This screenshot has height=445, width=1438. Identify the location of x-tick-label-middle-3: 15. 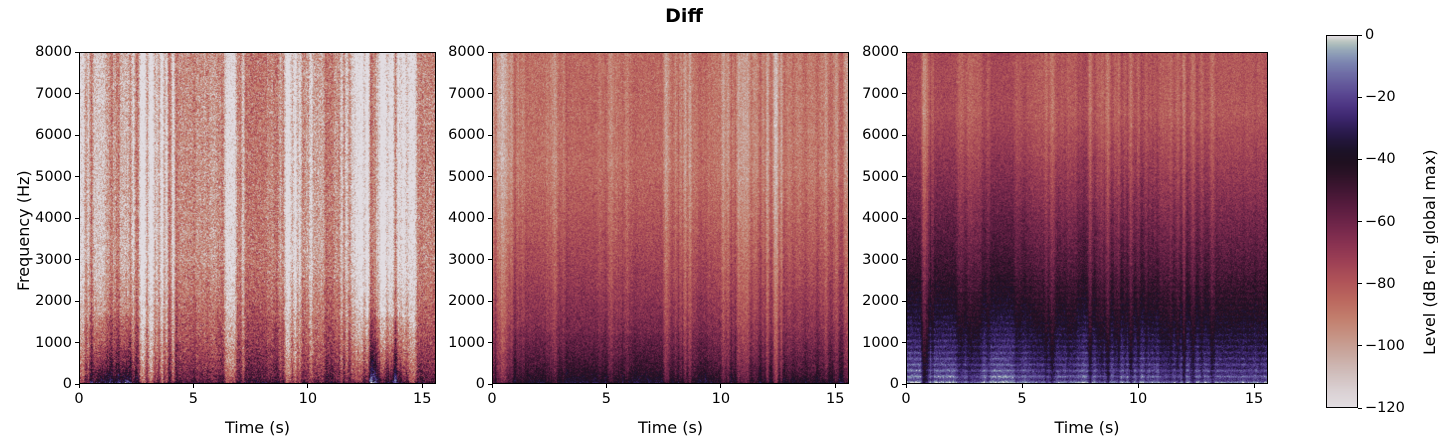
(835, 399).